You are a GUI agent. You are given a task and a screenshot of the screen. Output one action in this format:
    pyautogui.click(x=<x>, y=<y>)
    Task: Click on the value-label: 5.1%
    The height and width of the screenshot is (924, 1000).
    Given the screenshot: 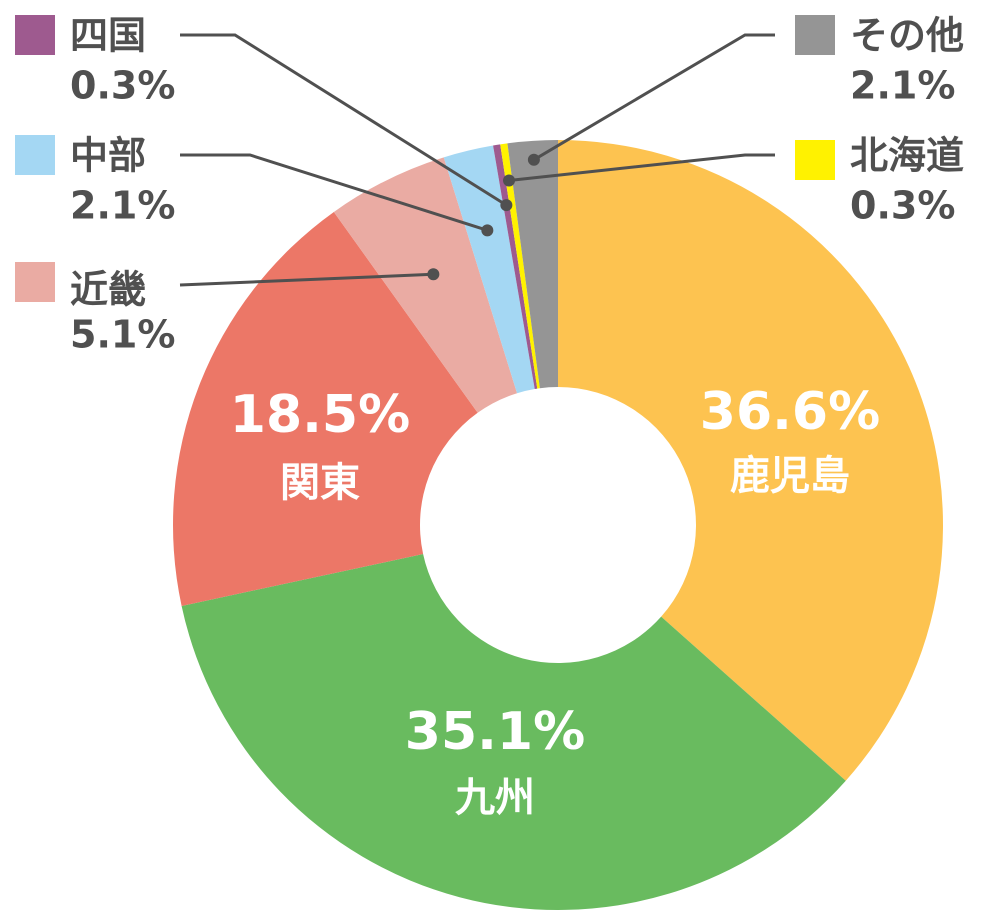 What is the action you would take?
    pyautogui.click(x=122, y=335)
    